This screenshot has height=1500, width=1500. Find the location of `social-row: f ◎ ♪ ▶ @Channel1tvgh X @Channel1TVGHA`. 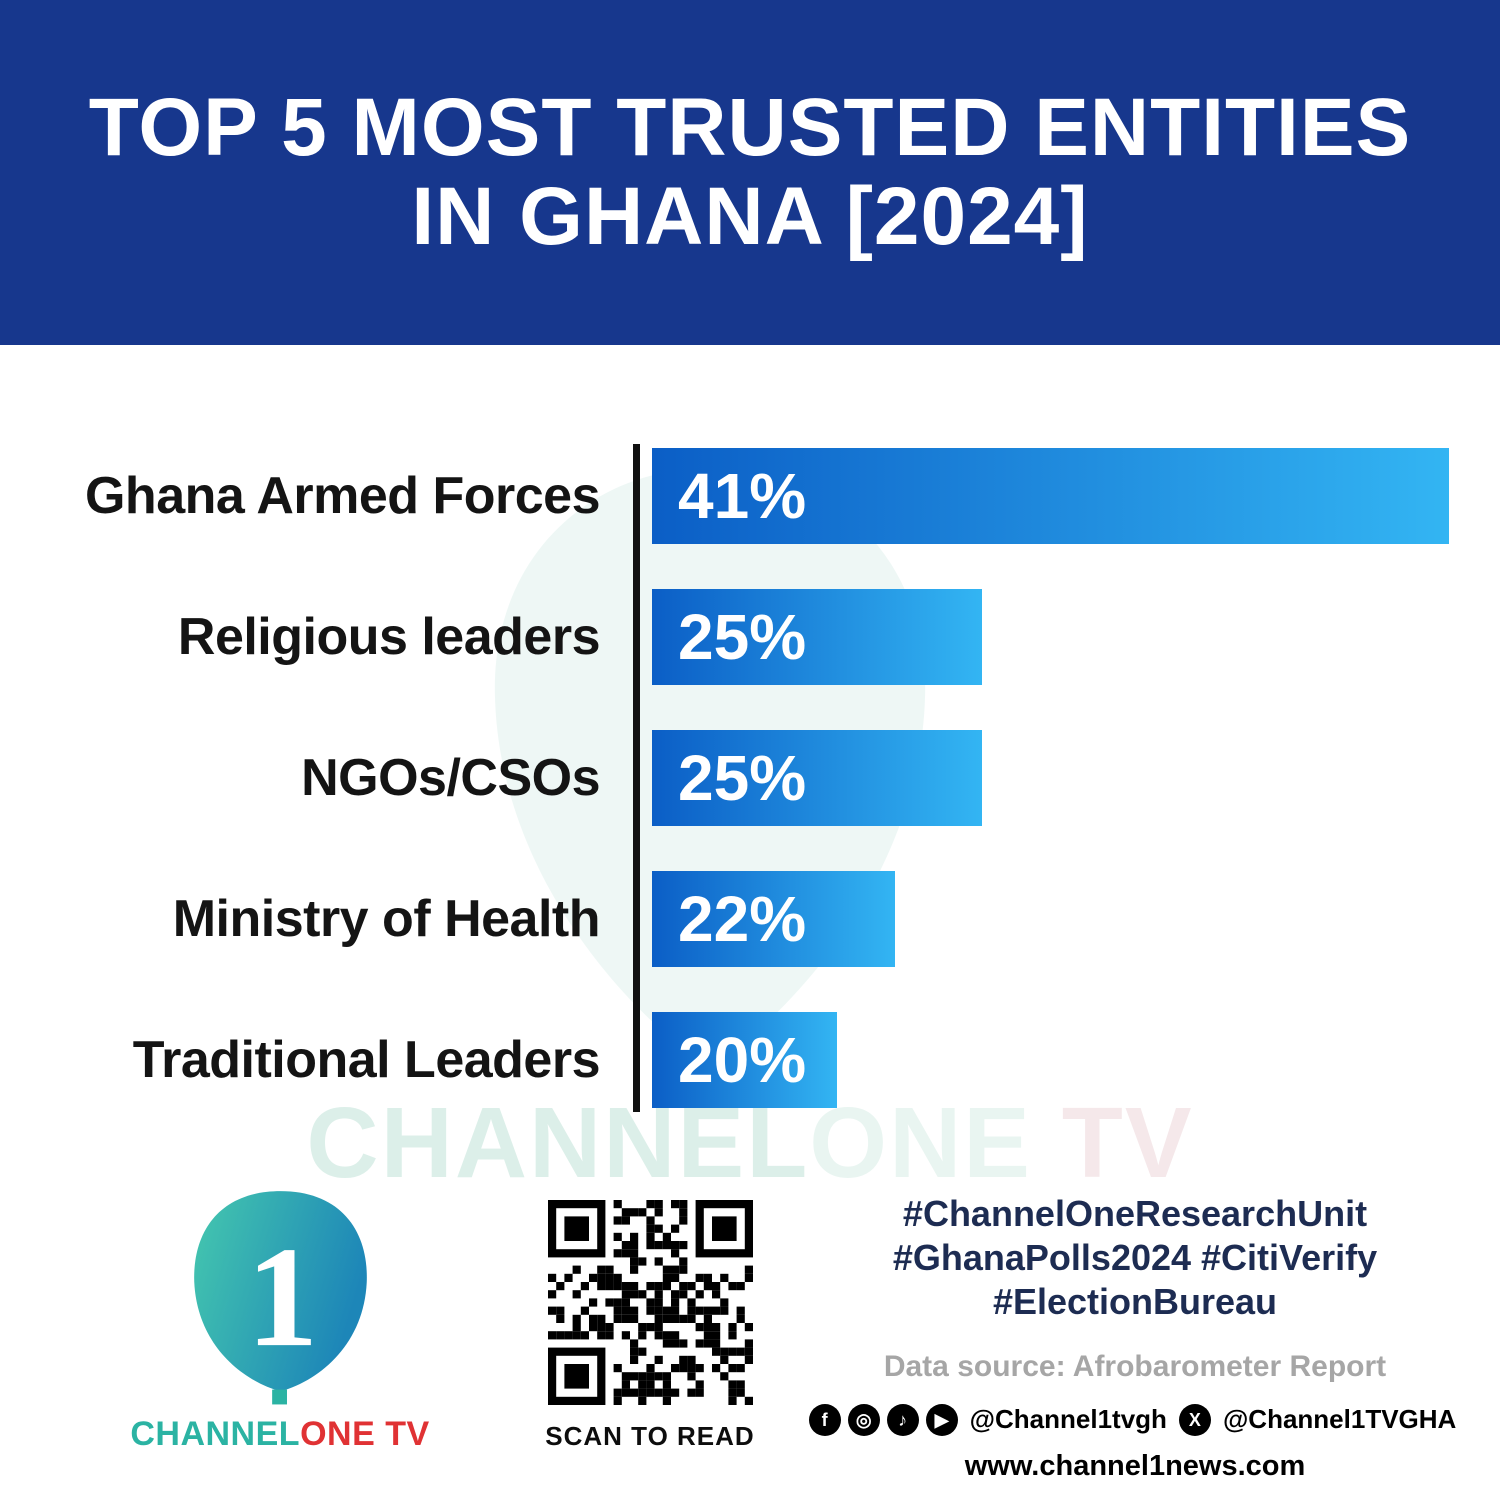

social-row: f ◎ ♪ ▶ @Channel1tvgh X @Channel1TVGHA is located at coordinates (1132, 1419).